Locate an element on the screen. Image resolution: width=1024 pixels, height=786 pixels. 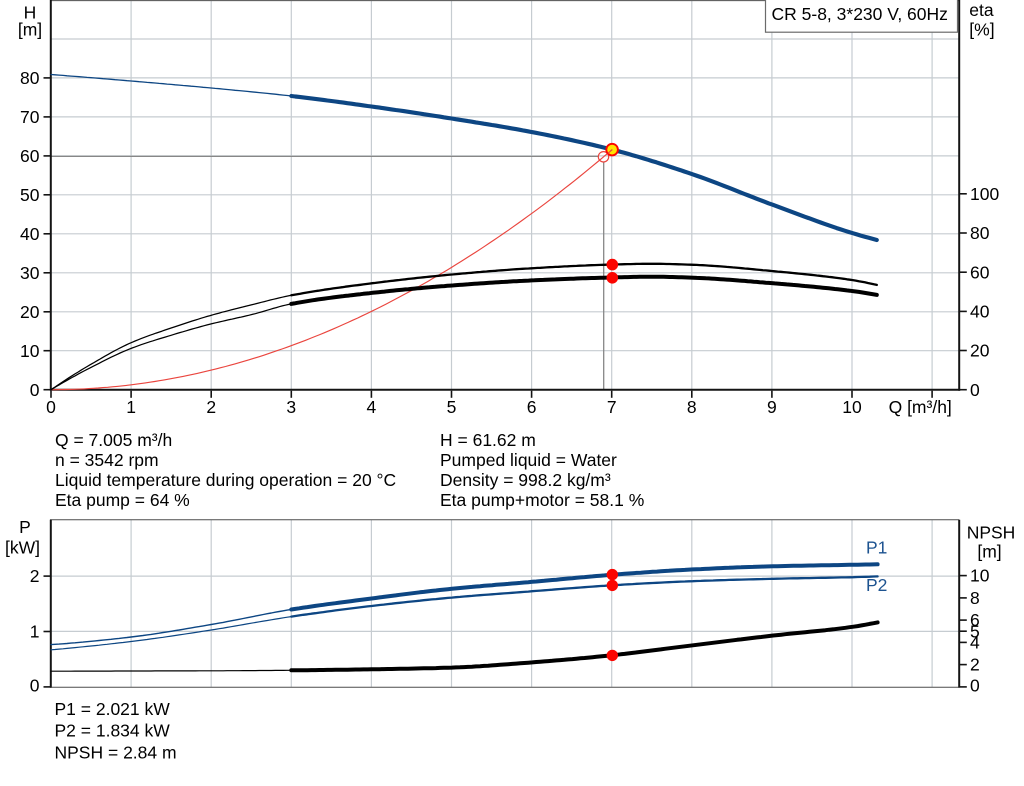
svg-text: P1 = 2.021 kW is located at coordinates (113, 709).